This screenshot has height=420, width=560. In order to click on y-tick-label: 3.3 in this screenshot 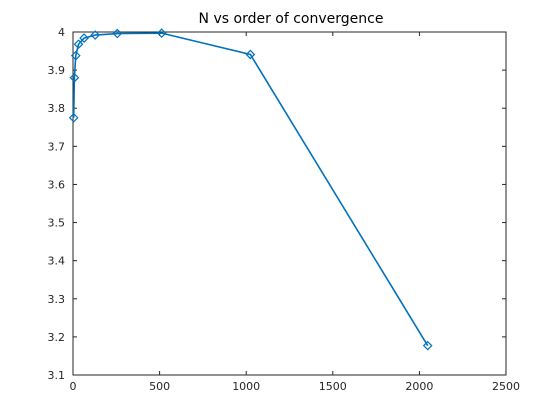, I will do `click(57, 299)`.